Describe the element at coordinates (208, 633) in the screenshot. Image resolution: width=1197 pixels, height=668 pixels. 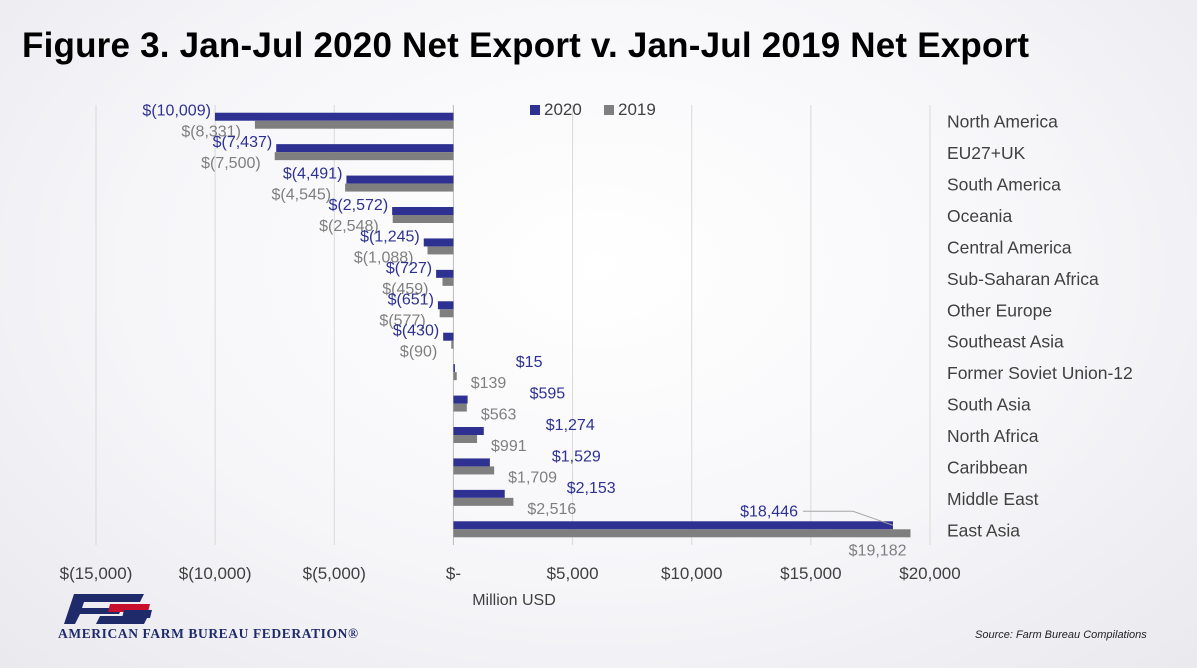
I see `org-name: AMERICAN FARM BUREAU FEDERATION®` at that location.